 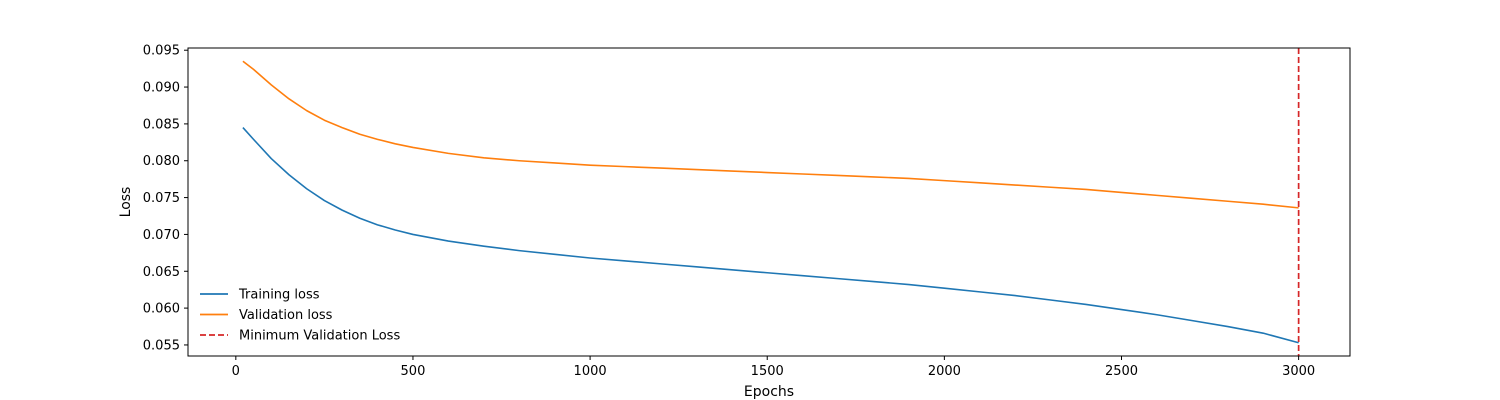 I want to click on y-tick-label: 0.060, so click(x=161, y=309).